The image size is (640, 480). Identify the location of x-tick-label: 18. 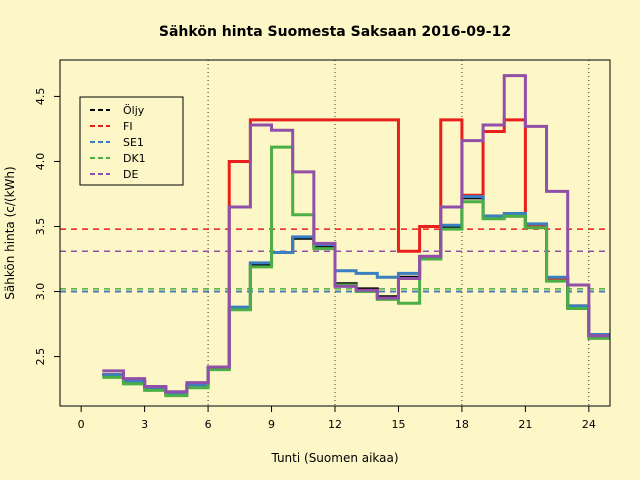
(462, 424).